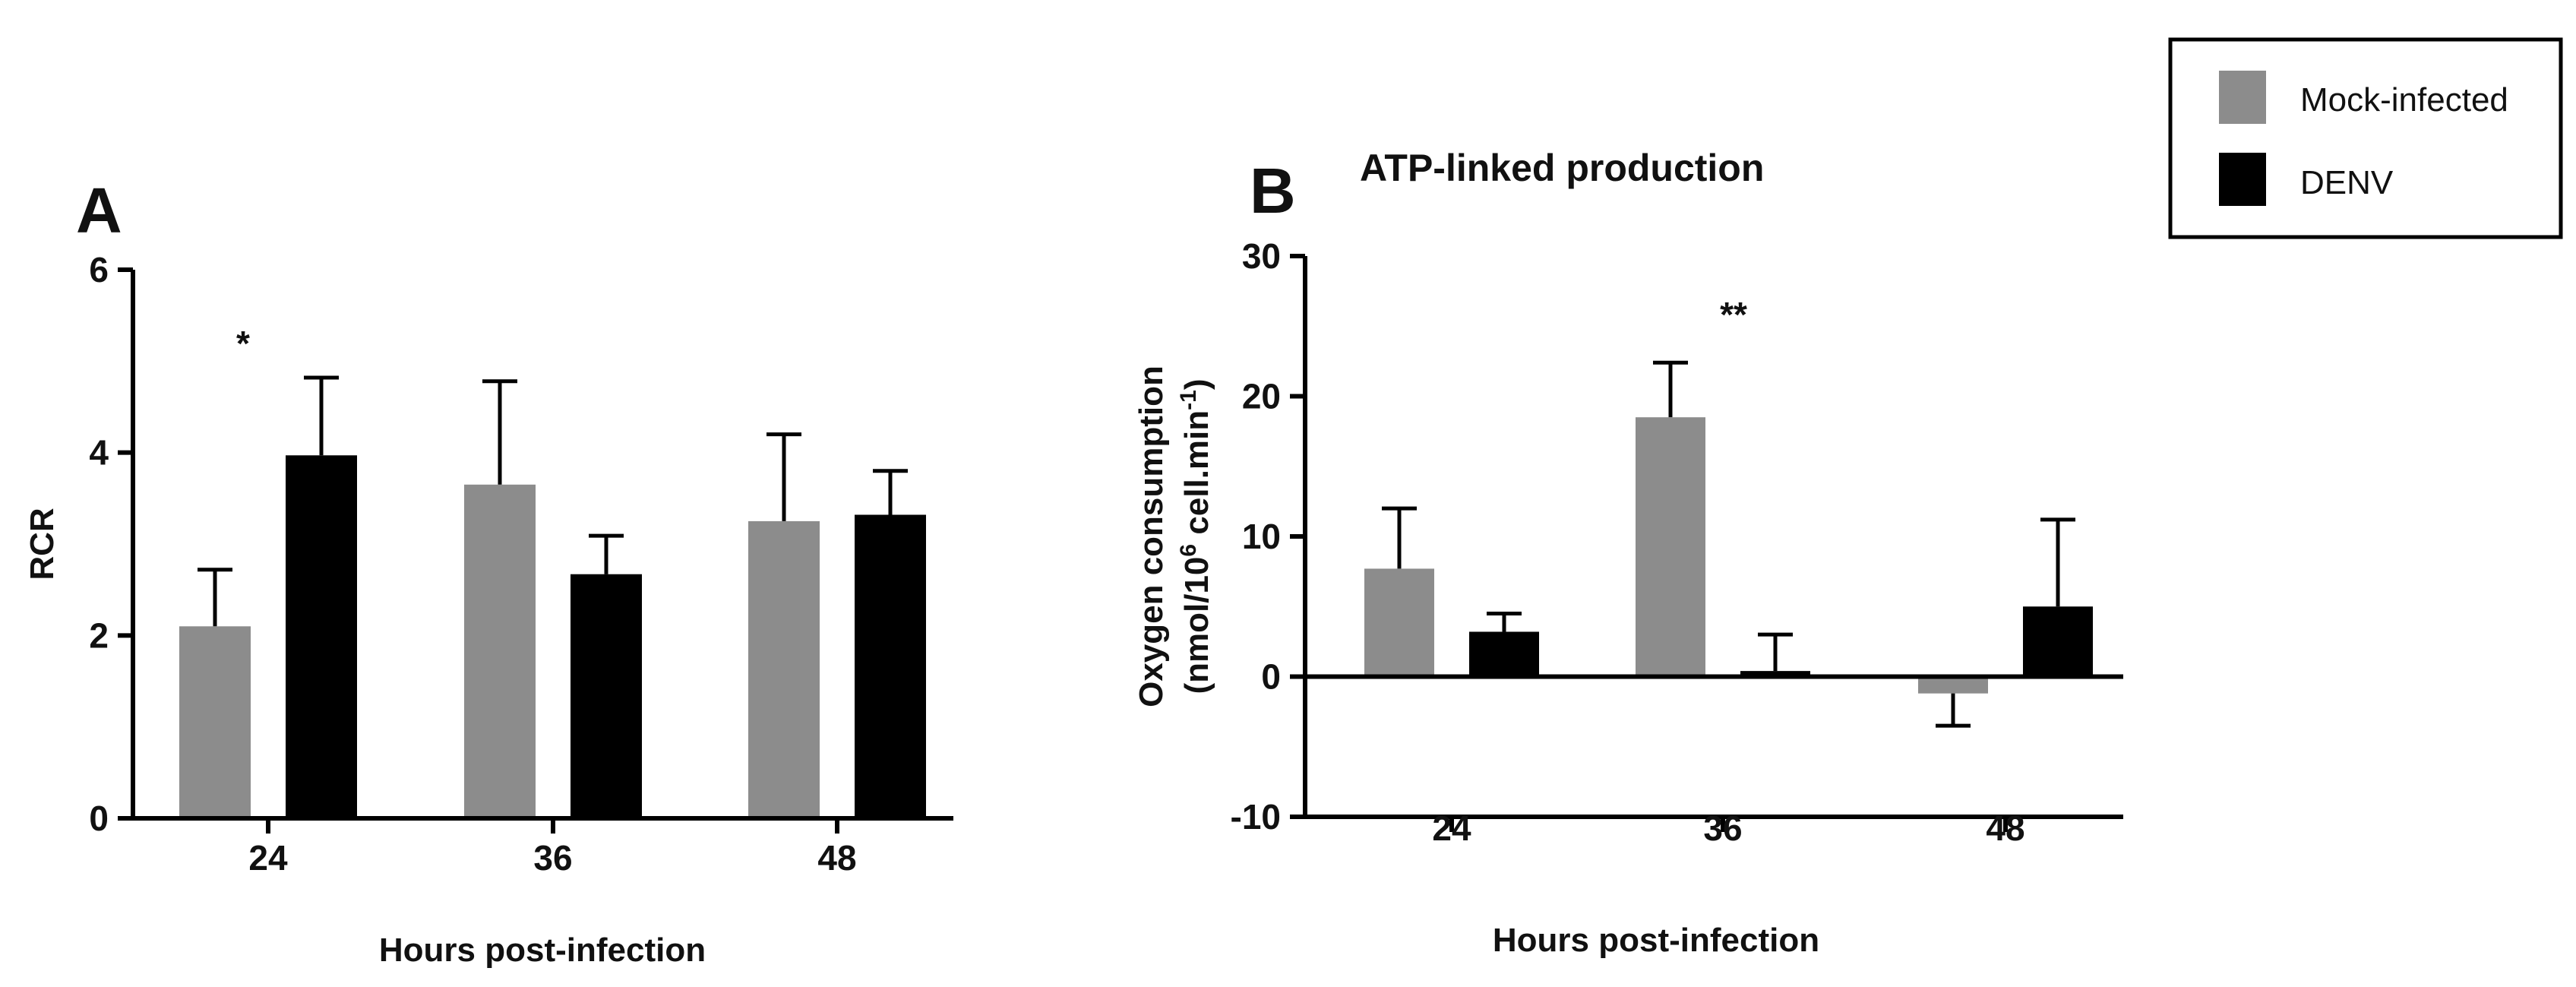 Image resolution: width=2576 pixels, height=987 pixels. What do you see at coordinates (1261, 256) in the screenshot?
I see `panel-b-y-tick-label: 30` at bounding box center [1261, 256].